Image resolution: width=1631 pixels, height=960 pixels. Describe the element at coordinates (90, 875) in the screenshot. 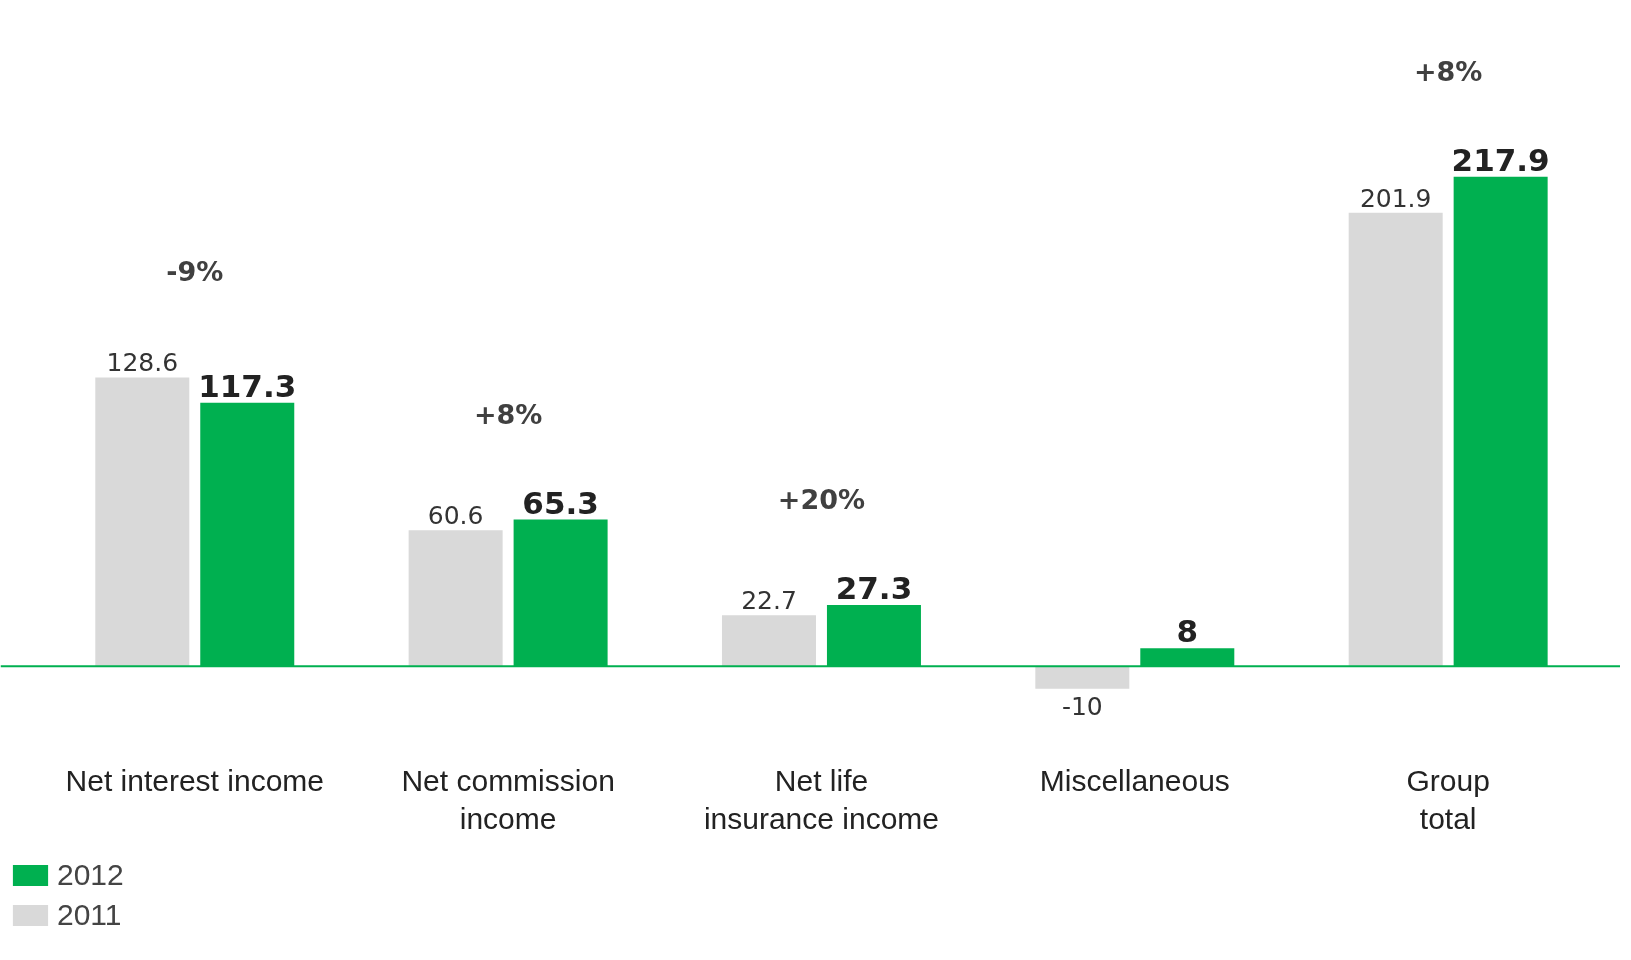

I see `legend-label: 2012` at that location.